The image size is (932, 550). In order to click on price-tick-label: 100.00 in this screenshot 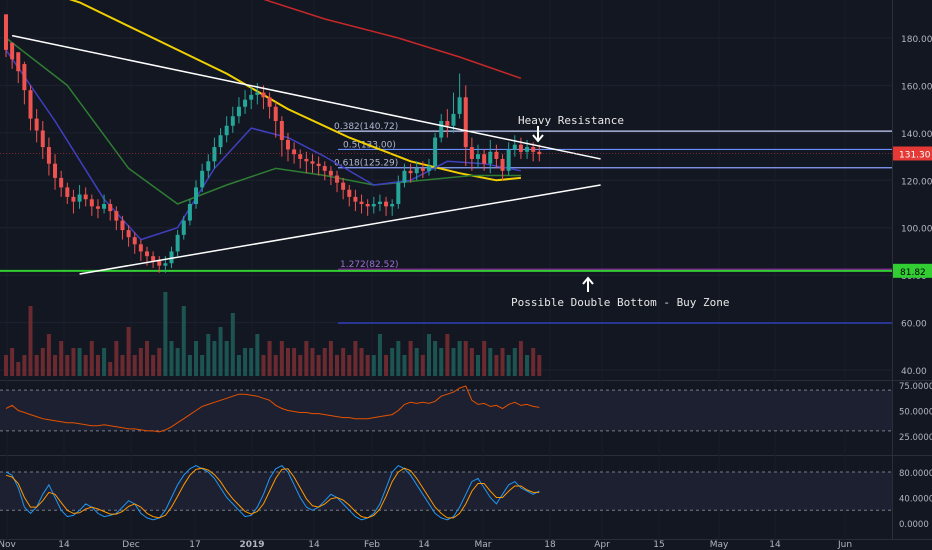, I will do `click(916, 230)`.